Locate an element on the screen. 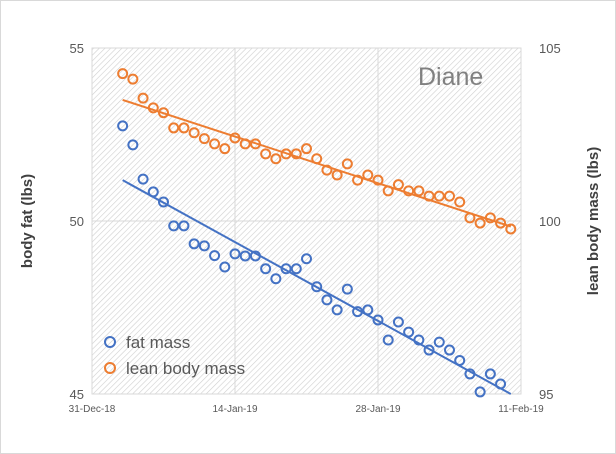 This screenshot has width=616, height=454. y-axis-right-ticks: 95 100 105 is located at coordinates (550, 221).